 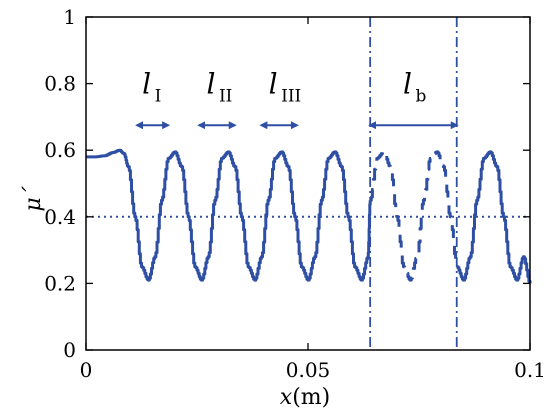 I want to click on x-tick-label: 0, so click(x=86, y=370).